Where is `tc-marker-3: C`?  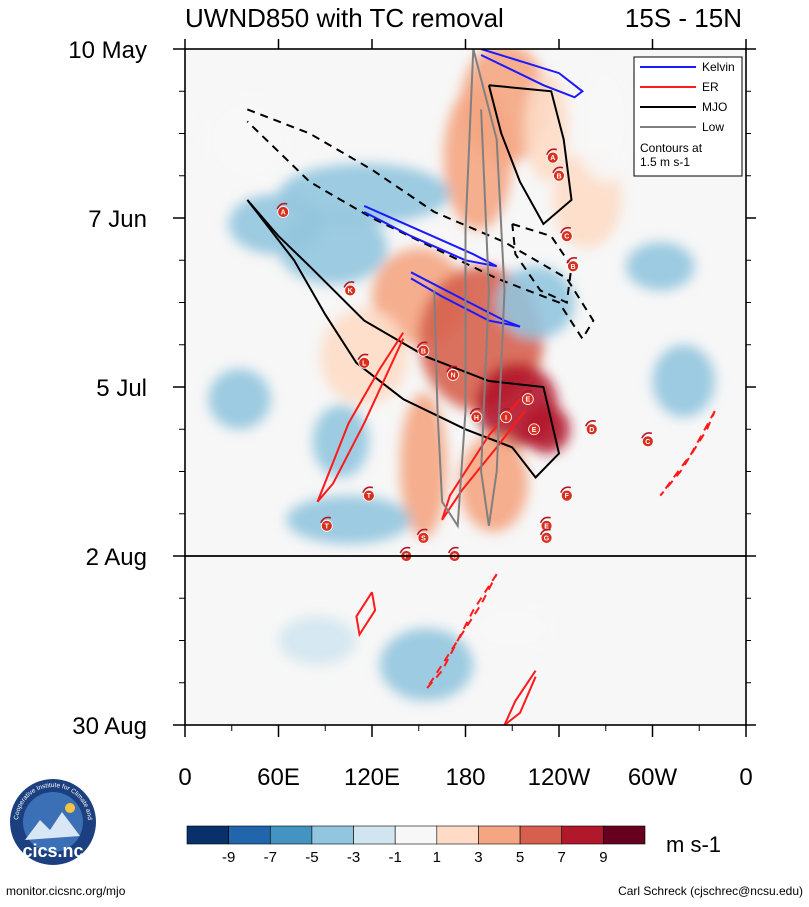 tc-marker-3: C is located at coordinates (566, 234).